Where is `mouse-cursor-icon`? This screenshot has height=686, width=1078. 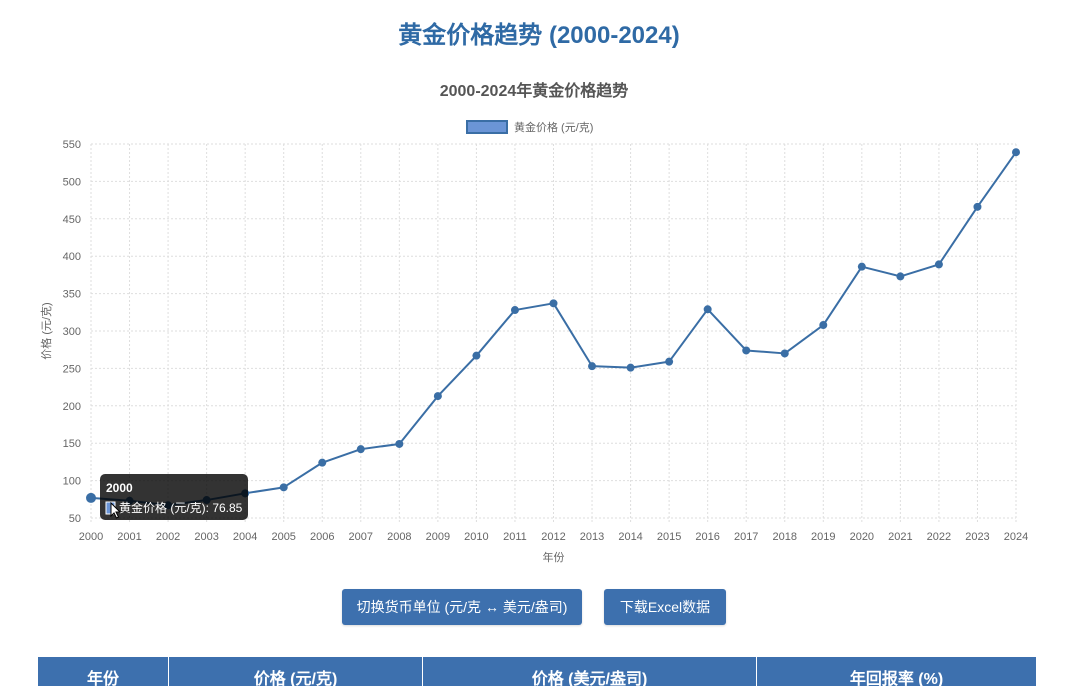
mouse-cursor-icon is located at coordinates (116, 510).